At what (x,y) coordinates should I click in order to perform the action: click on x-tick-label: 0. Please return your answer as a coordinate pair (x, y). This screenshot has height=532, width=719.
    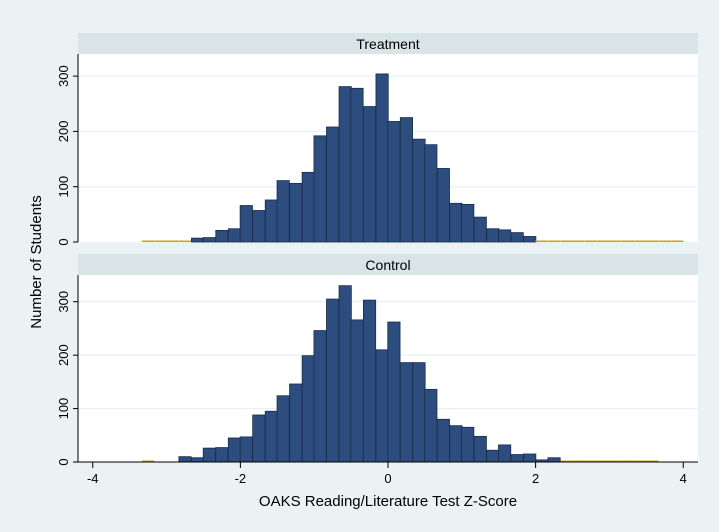
    Looking at the image, I should click on (387, 478).